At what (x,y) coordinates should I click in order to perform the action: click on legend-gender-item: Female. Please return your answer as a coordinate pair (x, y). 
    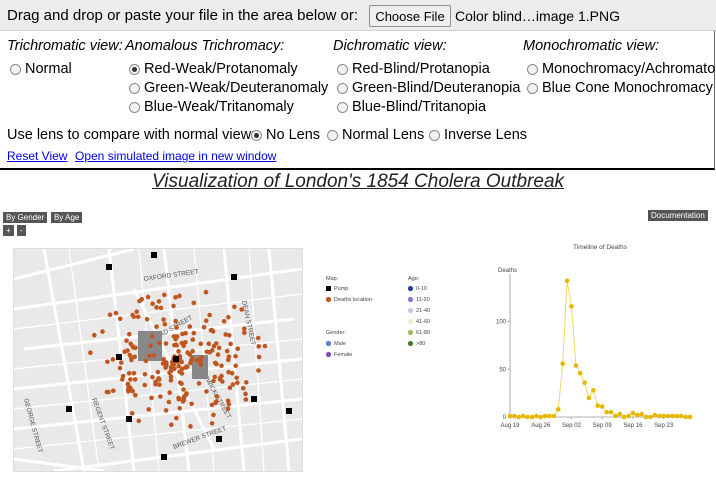
    Looking at the image, I should click on (343, 355).